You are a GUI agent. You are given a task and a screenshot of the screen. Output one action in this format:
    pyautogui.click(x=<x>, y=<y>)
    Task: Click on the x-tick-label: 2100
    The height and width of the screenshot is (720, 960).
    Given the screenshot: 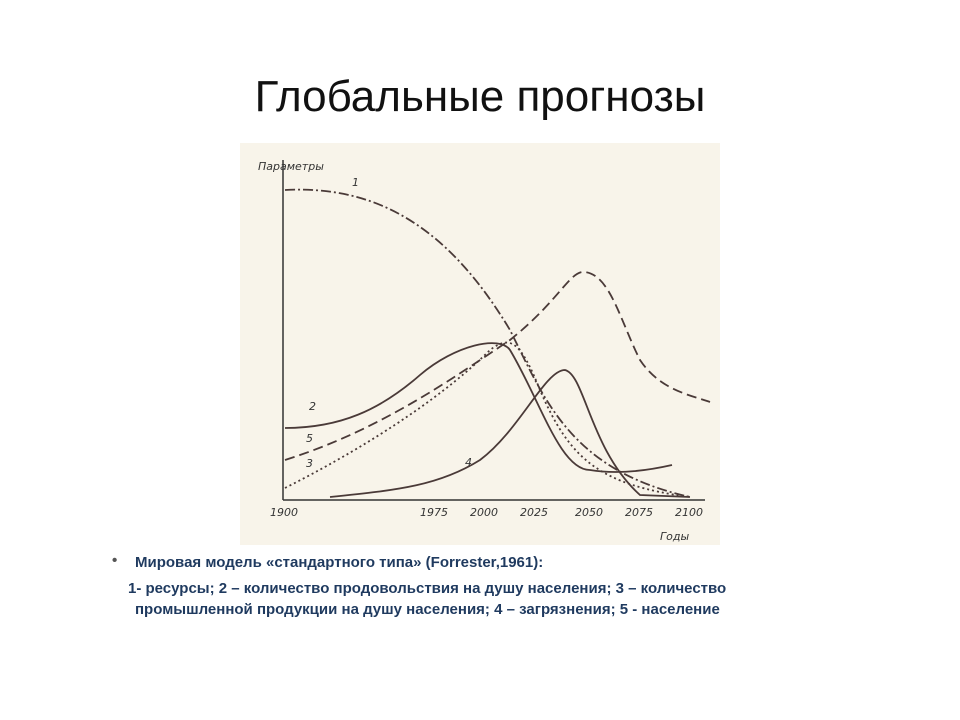 What is the action you would take?
    pyautogui.click(x=689, y=512)
    